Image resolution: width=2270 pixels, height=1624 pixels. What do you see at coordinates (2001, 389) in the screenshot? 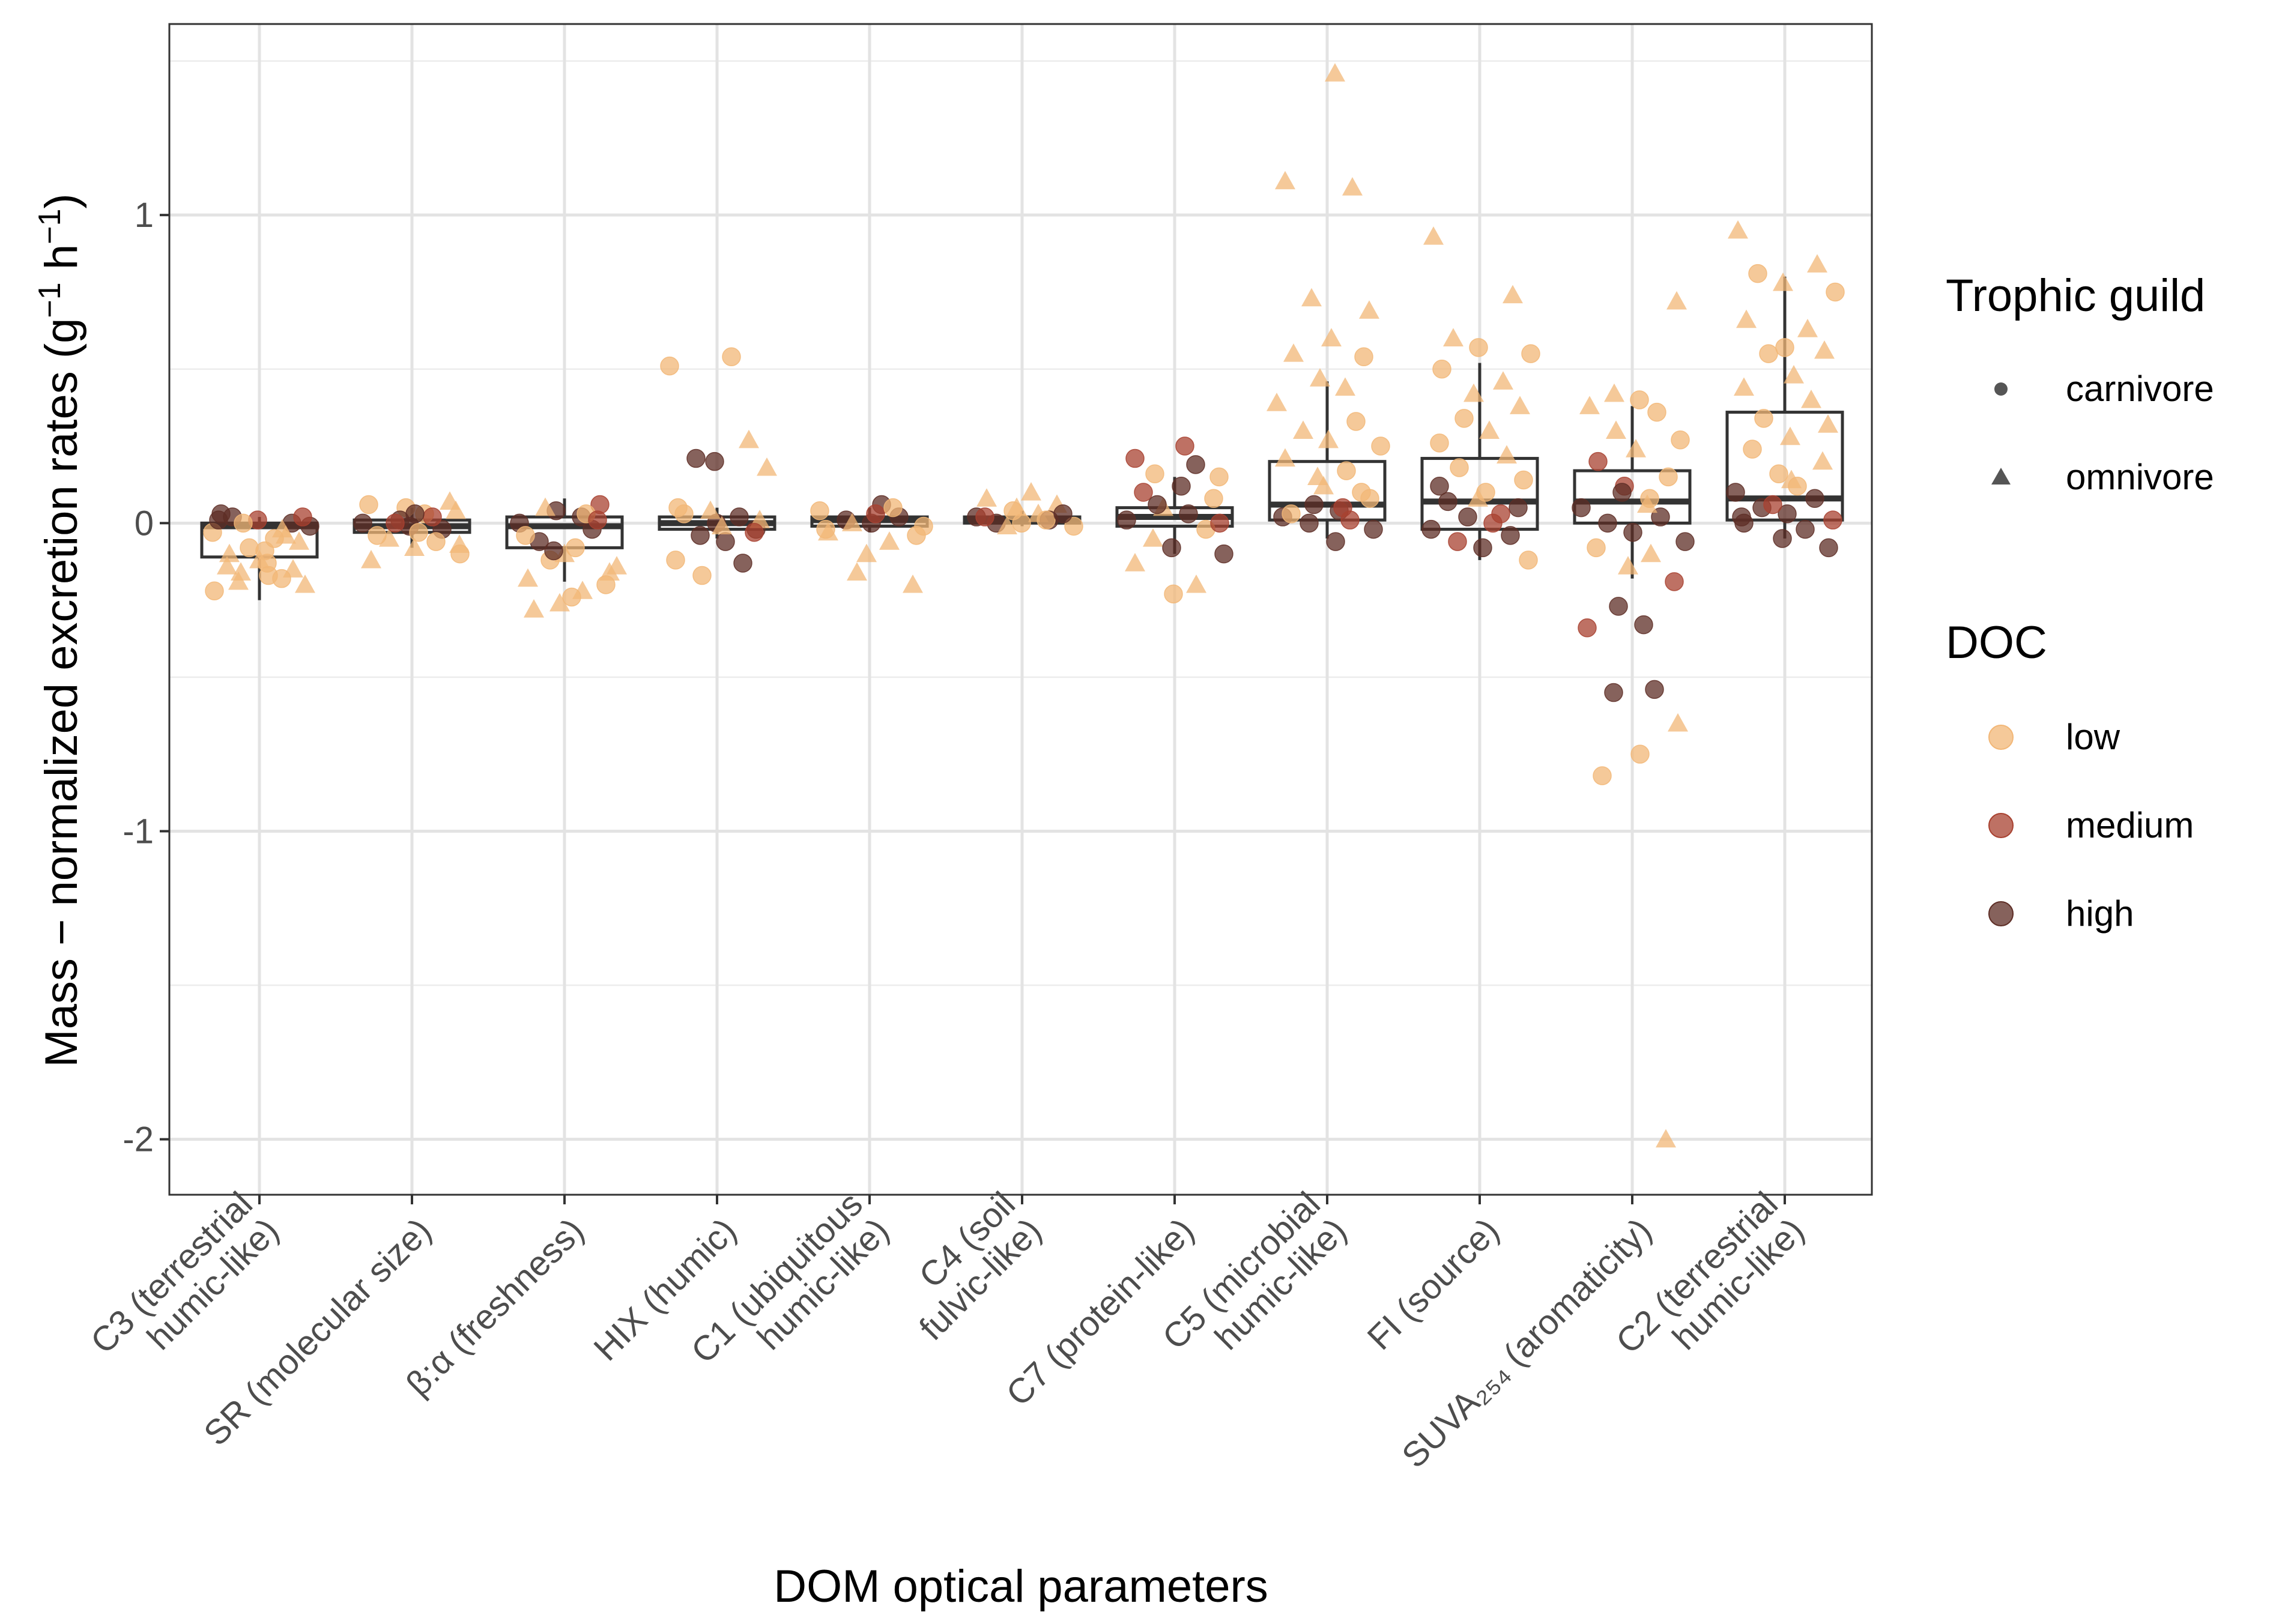
I see `legend-key-carnivore` at bounding box center [2001, 389].